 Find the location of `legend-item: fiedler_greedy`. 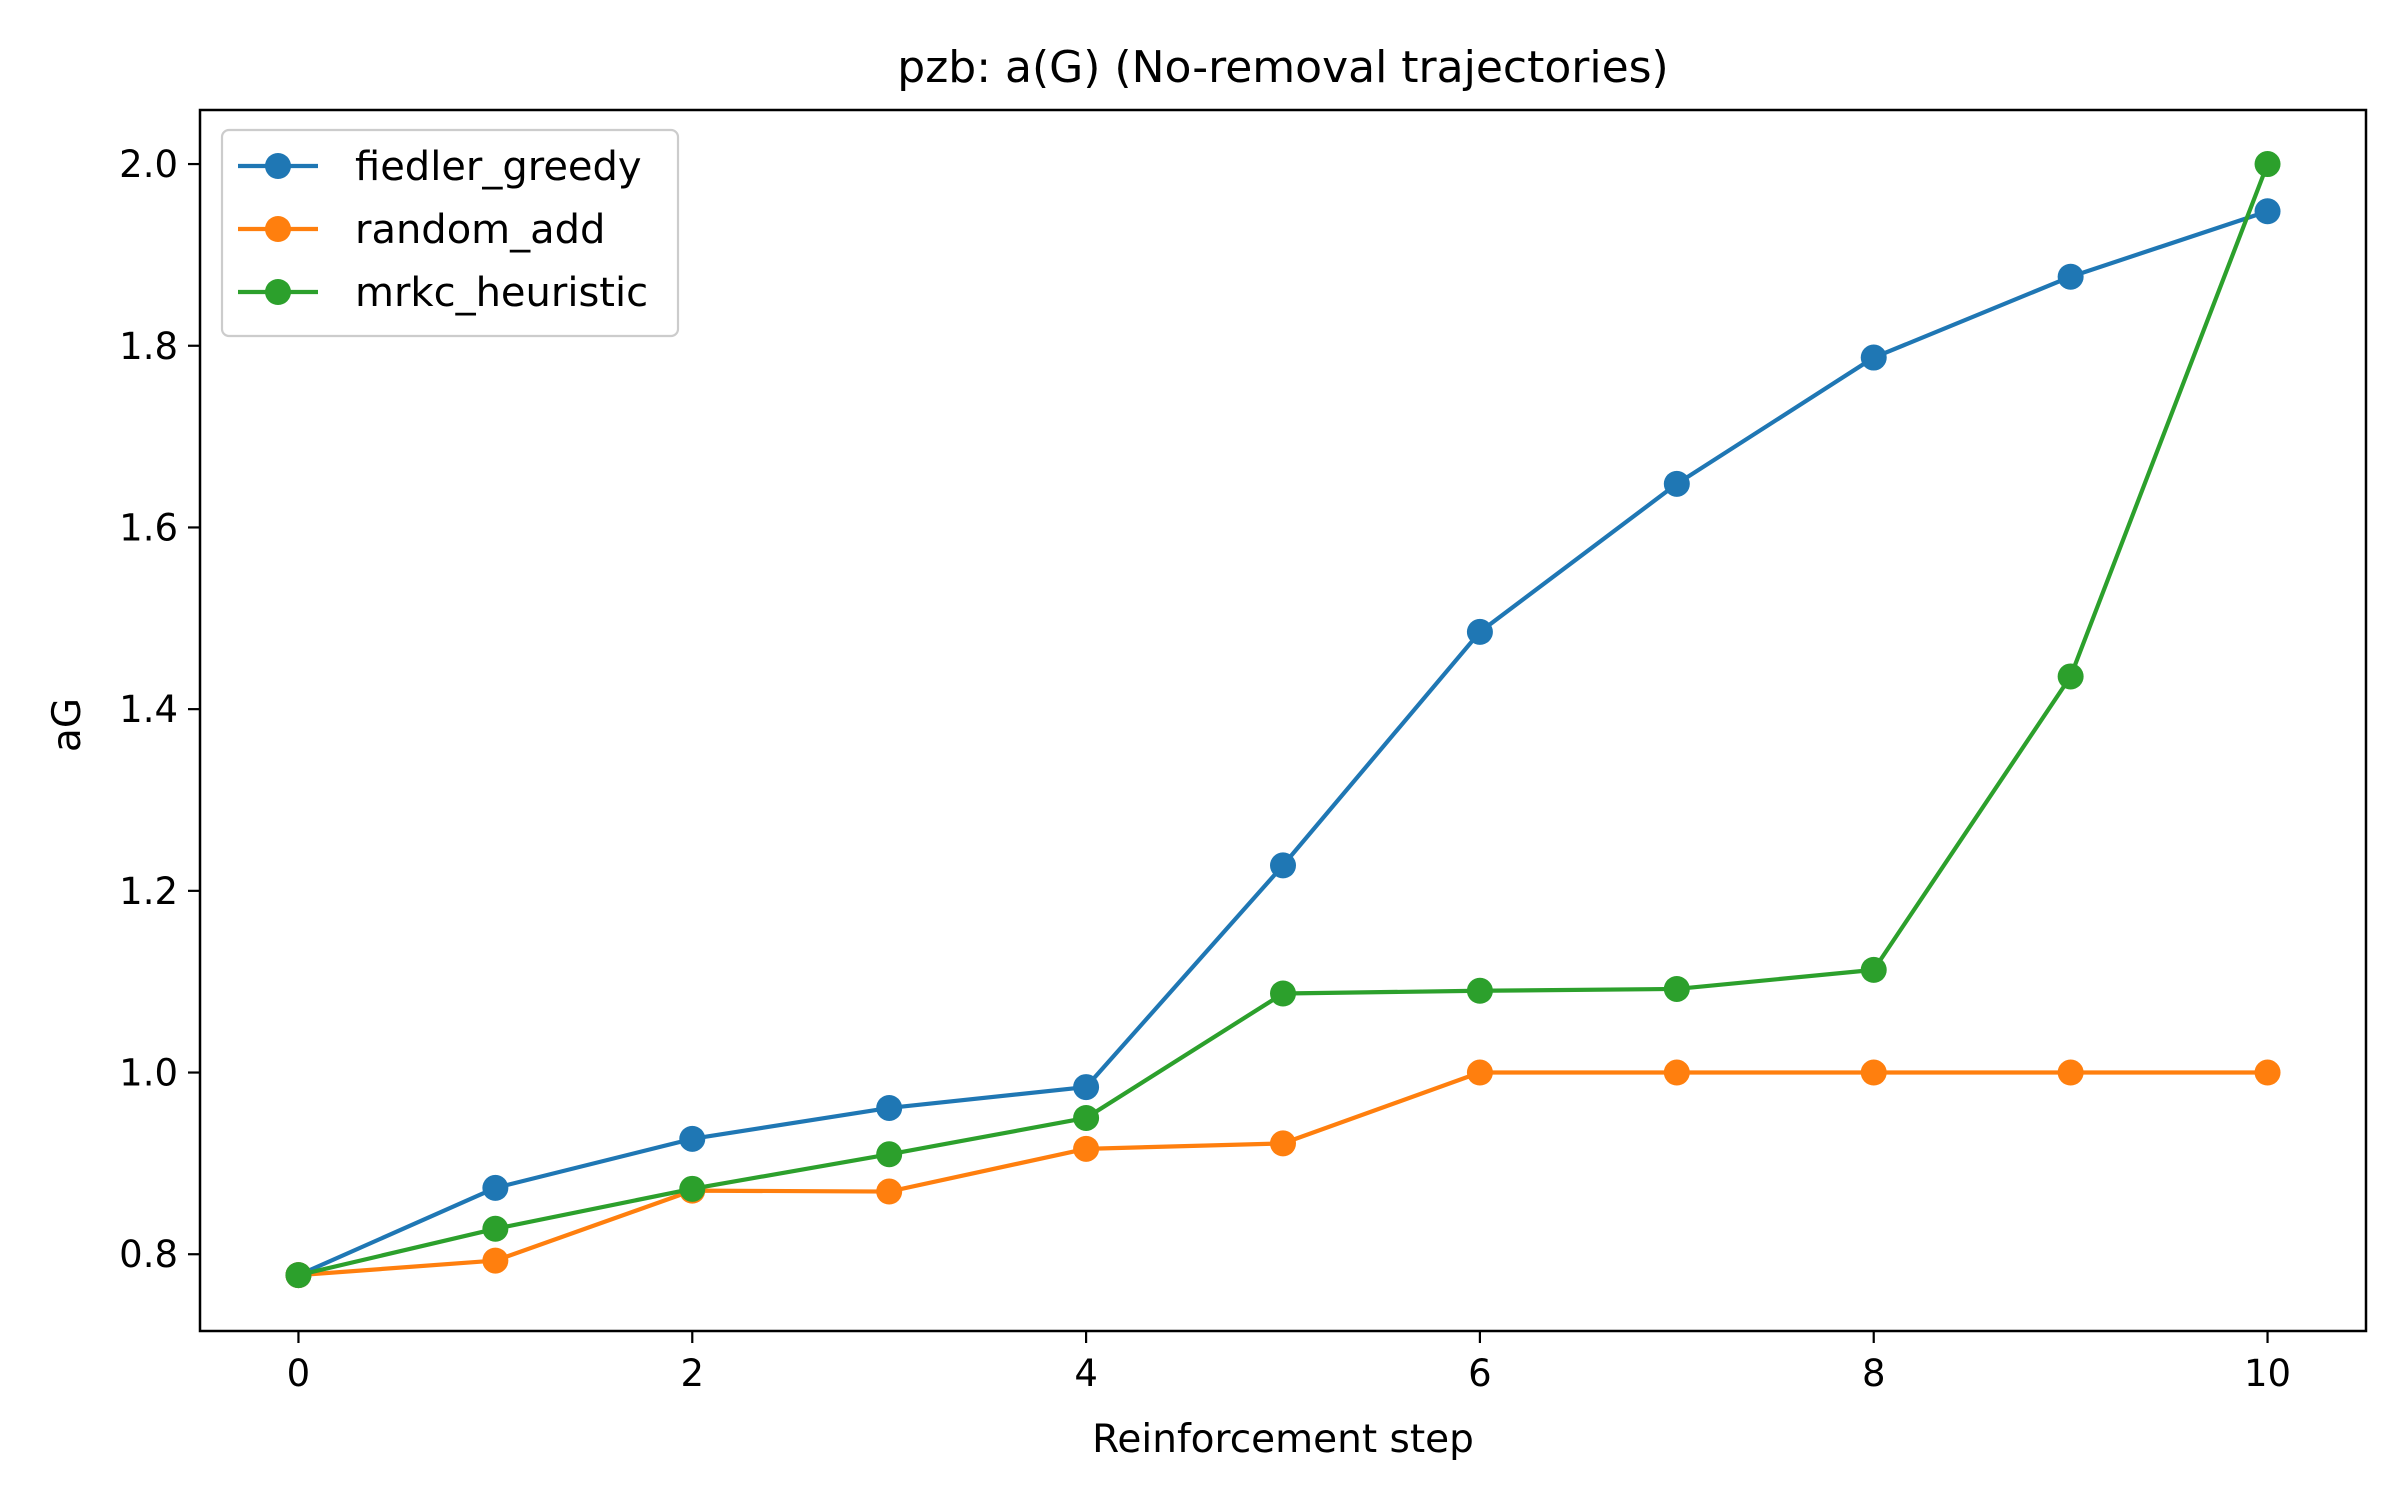

legend-item: fiedler_greedy is located at coordinates (440, 167).